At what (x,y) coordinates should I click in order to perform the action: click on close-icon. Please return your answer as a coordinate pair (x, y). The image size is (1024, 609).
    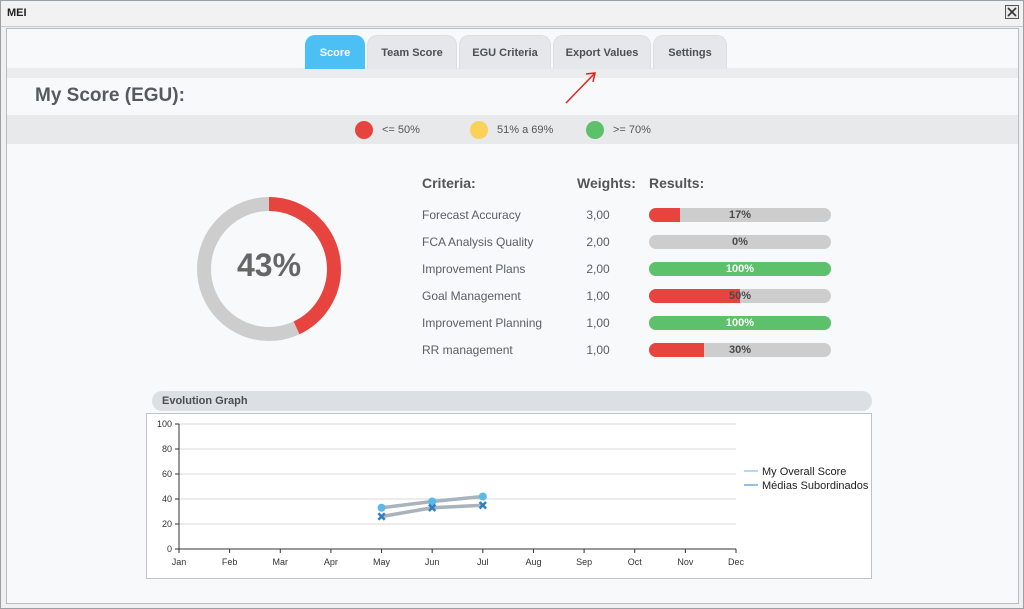
    Looking at the image, I should click on (1012, 12).